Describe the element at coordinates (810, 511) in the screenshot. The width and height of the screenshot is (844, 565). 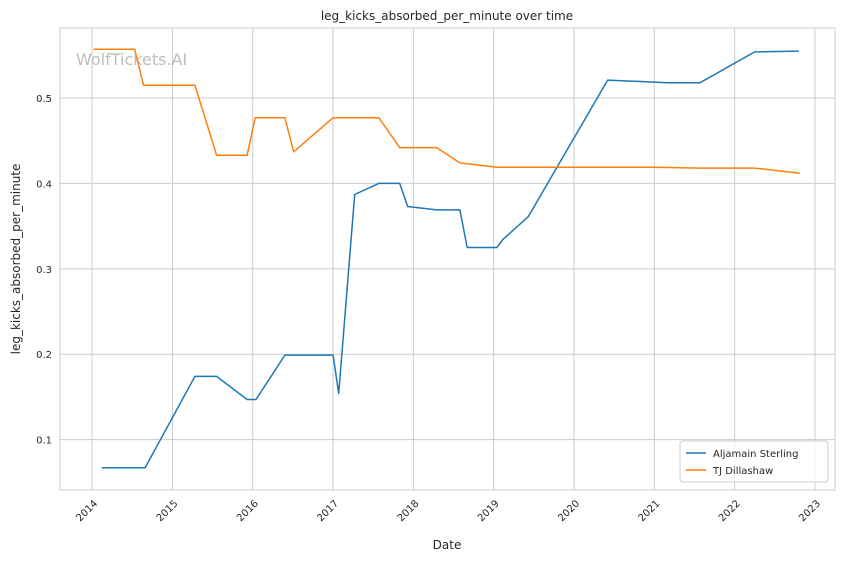
I see `x-tick-label: 2023` at that location.